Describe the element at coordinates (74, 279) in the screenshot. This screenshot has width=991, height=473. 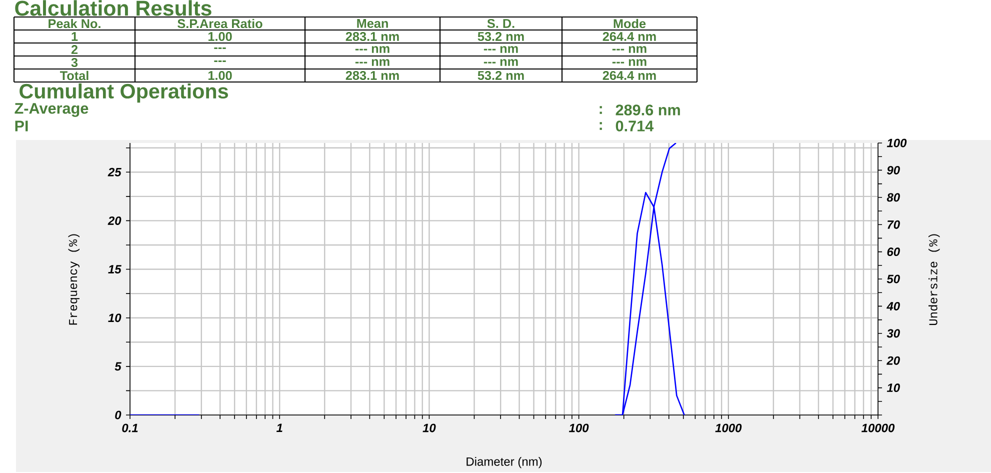
I see `y-axis-title: Frequency (%)` at that location.